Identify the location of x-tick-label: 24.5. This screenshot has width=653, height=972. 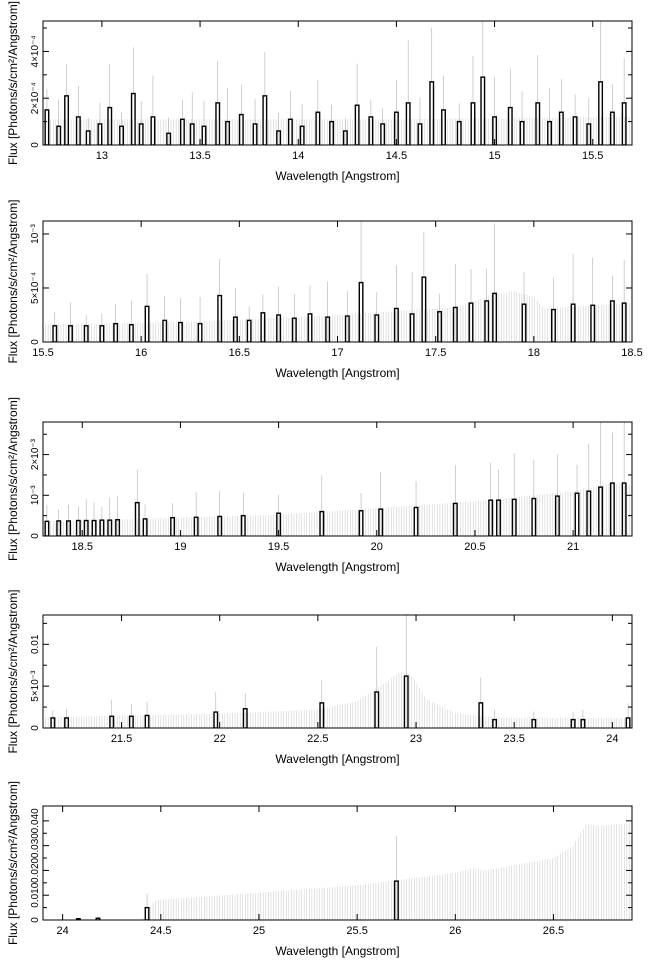
(160, 931).